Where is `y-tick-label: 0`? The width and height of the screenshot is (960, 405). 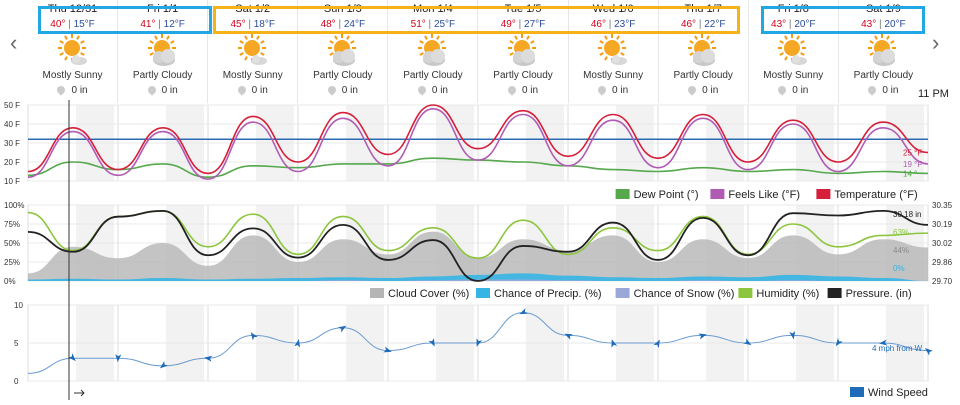
y-tick-label: 0 is located at coordinates (16, 381).